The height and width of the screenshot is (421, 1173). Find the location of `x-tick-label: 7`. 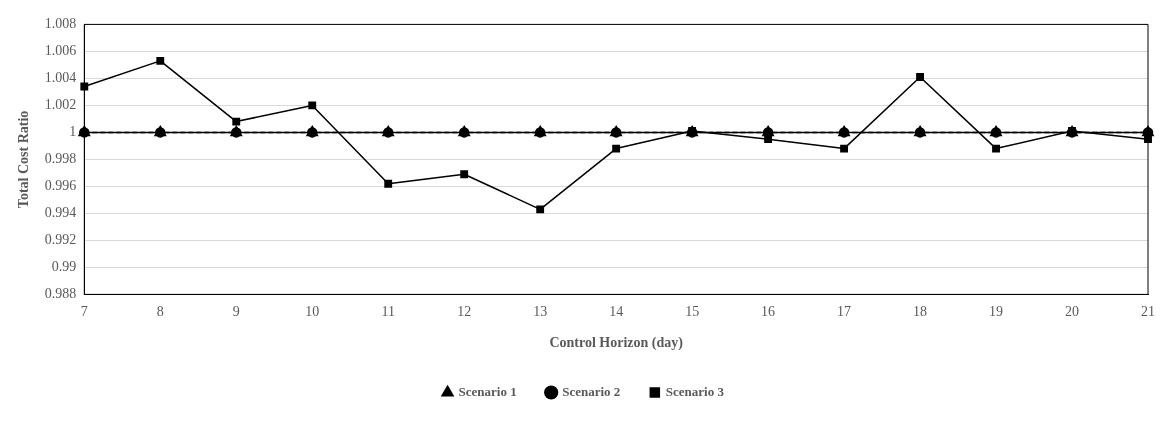

x-tick-label: 7 is located at coordinates (84, 312).